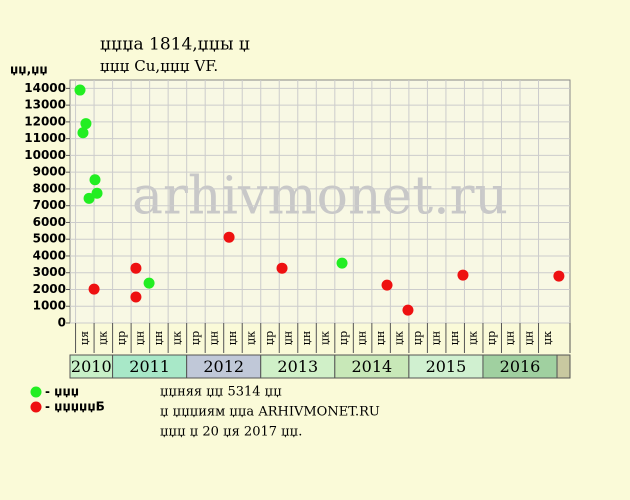  What do you see at coordinates (221, 392) in the screenshot?
I see `note: џџняя џџ 5314 џџ` at bounding box center [221, 392].